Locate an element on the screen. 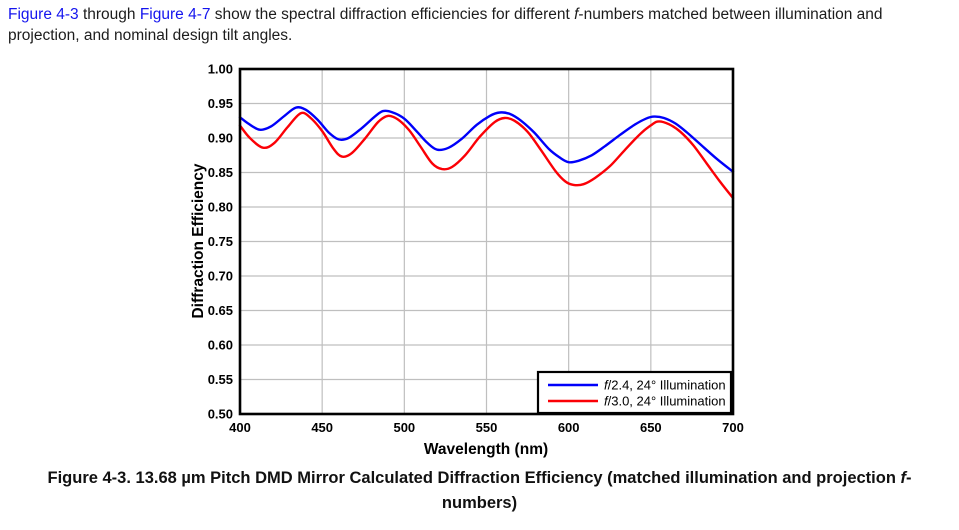  y-tick-label: 0.55 is located at coordinates (220, 379).